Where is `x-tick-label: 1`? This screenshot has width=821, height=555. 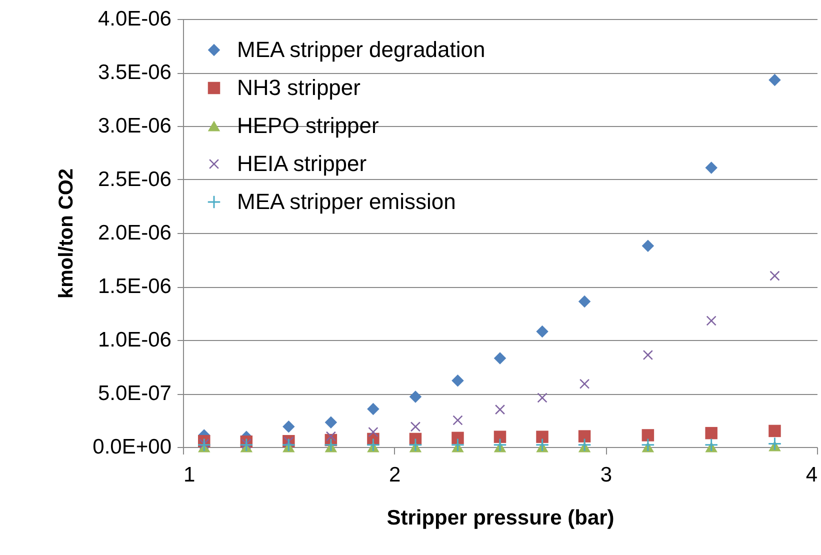 x-tick-label: 1 is located at coordinates (190, 475).